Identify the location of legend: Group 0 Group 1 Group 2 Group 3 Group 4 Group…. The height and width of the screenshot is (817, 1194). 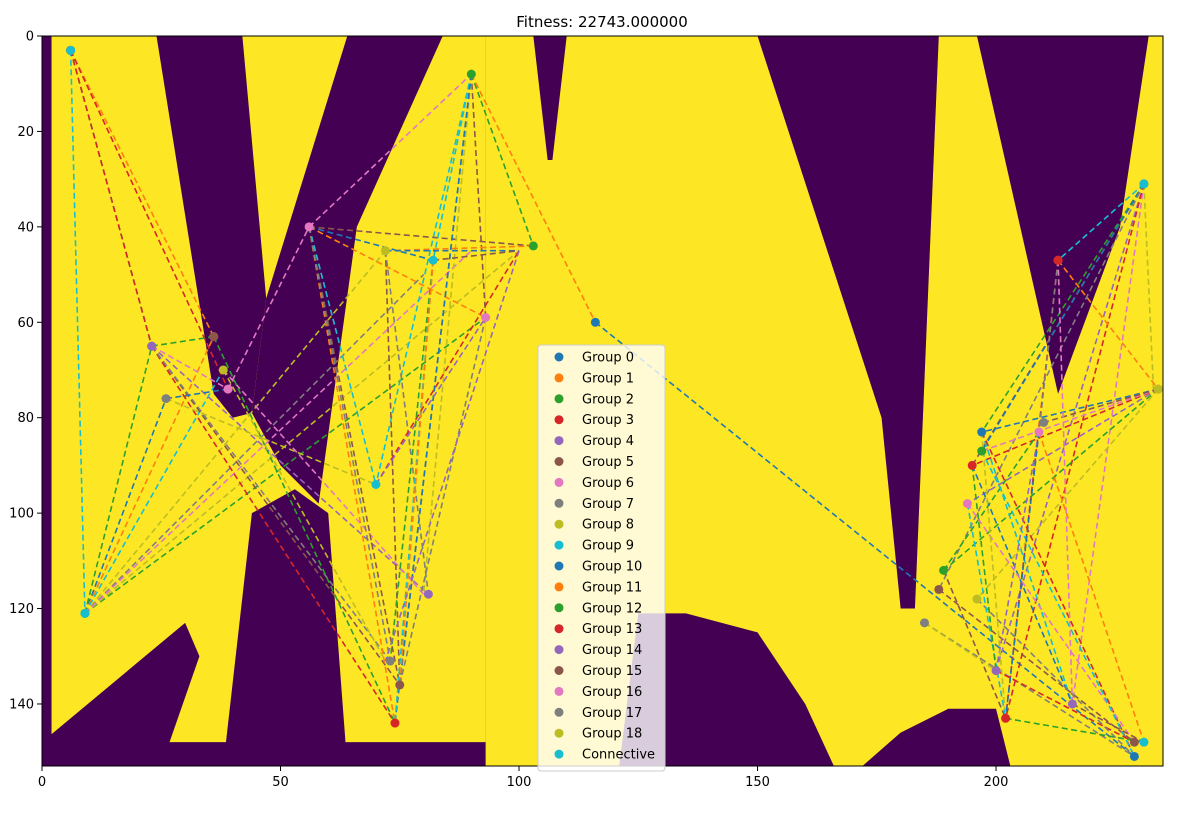
(601, 558).